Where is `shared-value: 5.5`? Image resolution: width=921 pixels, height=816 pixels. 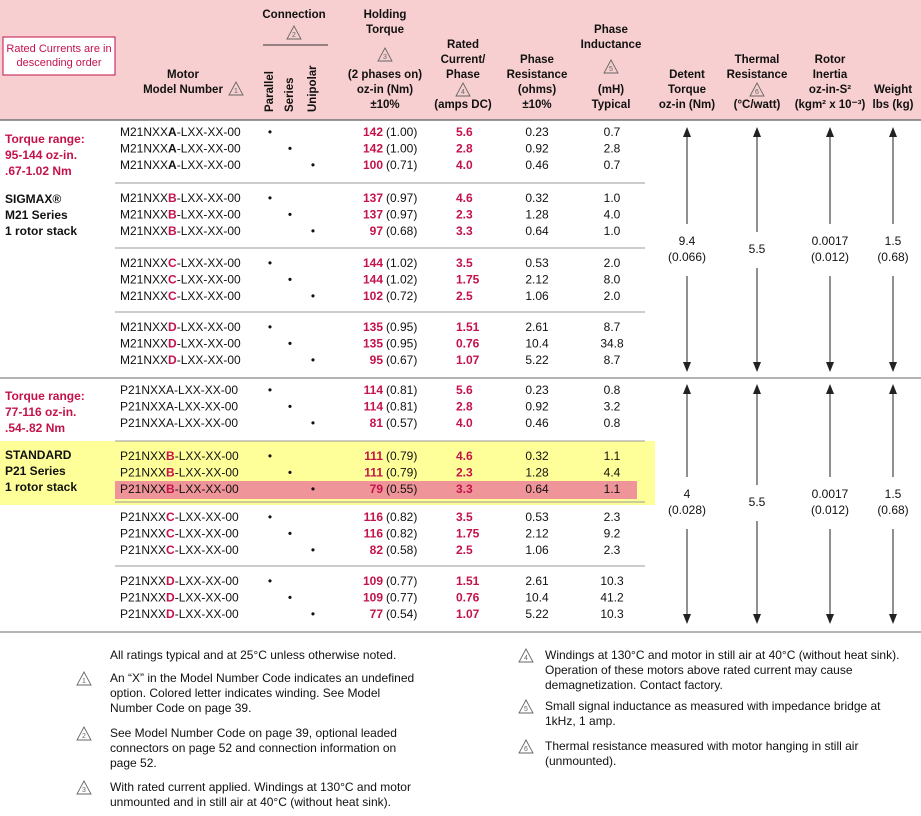
shared-value: 5.5 is located at coordinates (757, 249).